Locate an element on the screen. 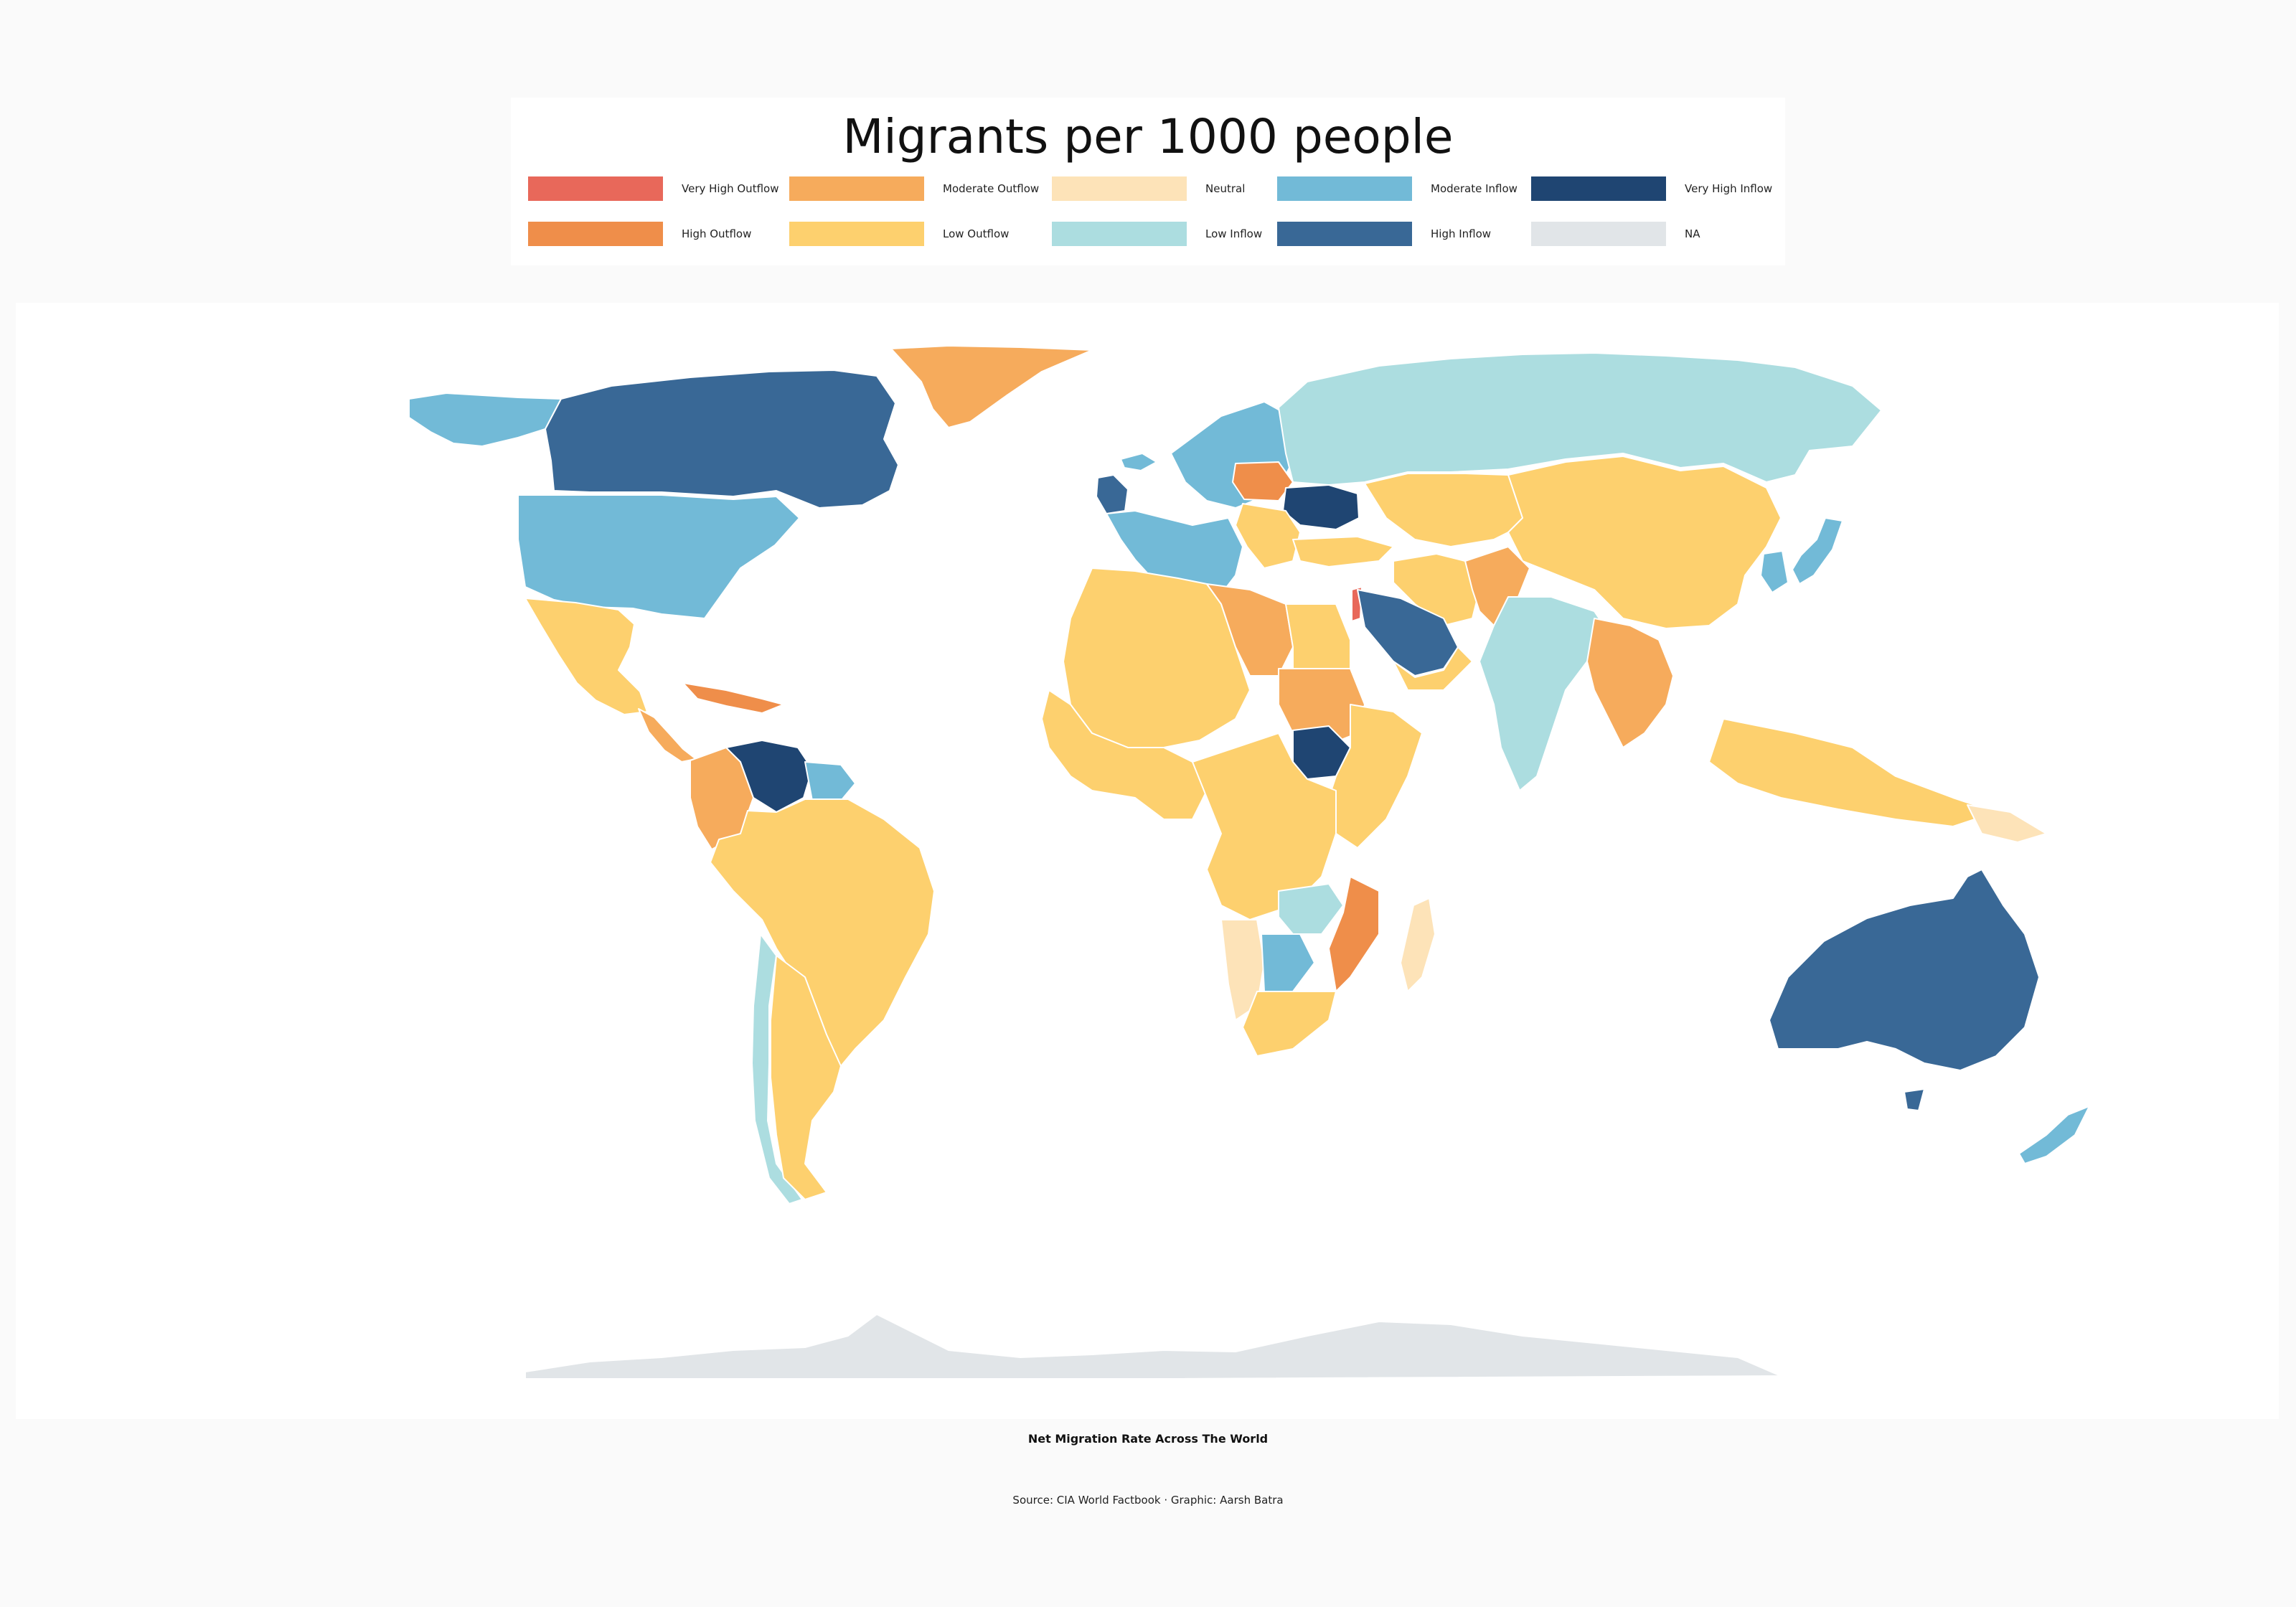  map-region-tasmania is located at coordinates (1915, 1099).